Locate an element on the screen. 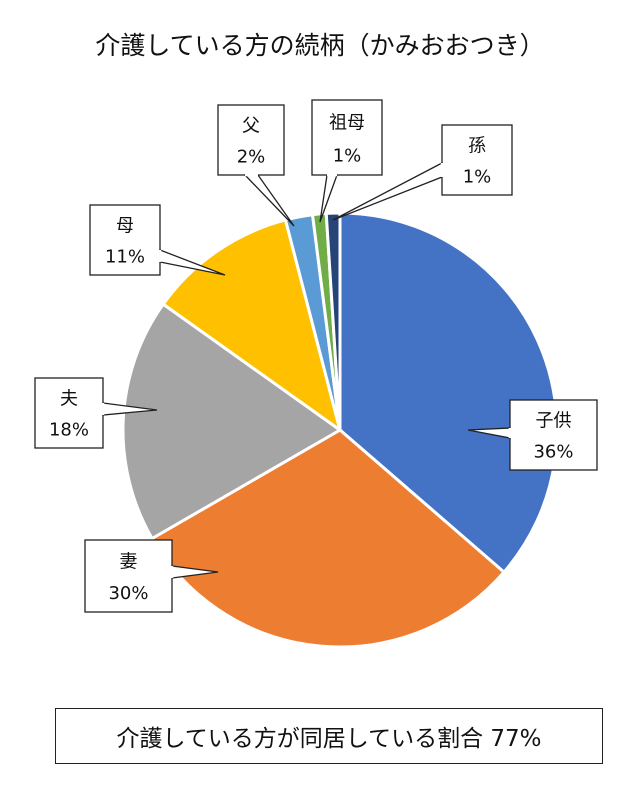 The image size is (640, 800). summary-box: 介護している方が同居している割合 77% is located at coordinates (329, 736).